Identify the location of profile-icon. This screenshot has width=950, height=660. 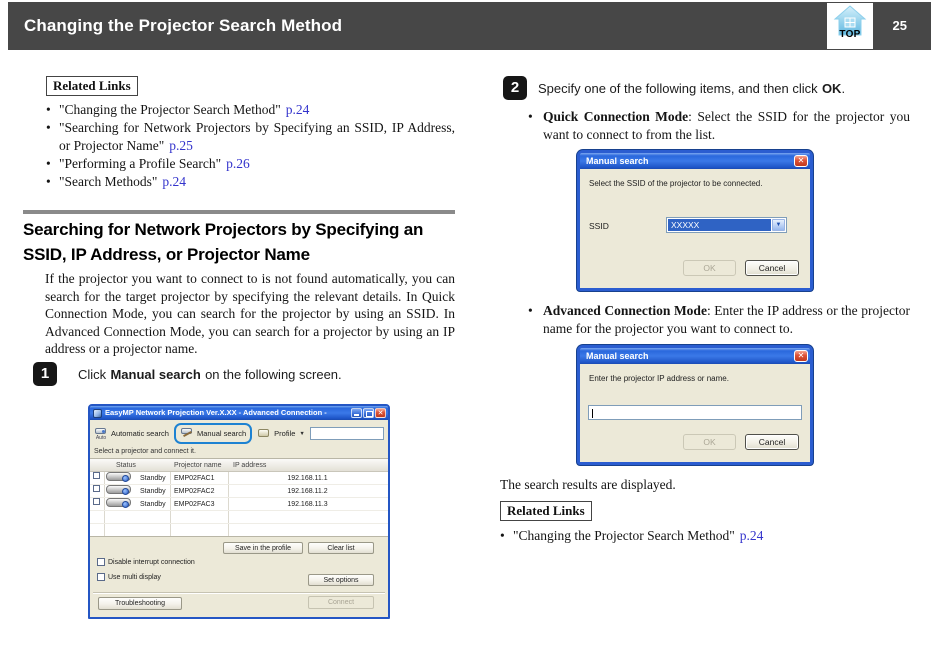
(264, 433).